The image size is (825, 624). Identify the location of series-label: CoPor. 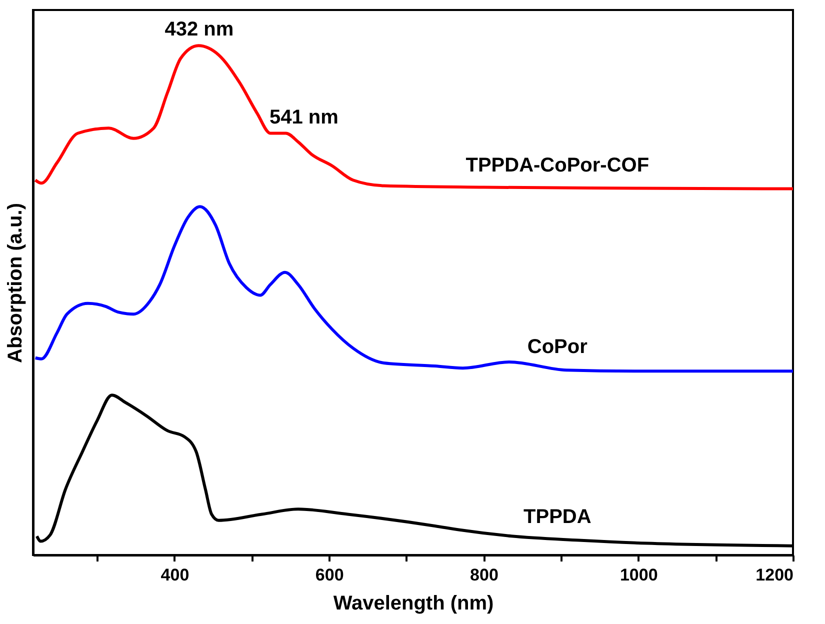
(557, 347).